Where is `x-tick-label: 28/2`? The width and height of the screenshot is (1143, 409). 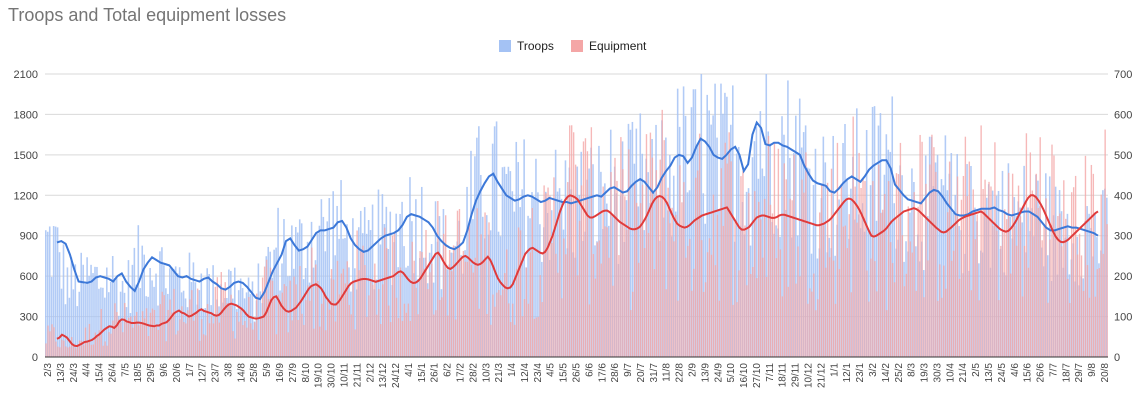 x-tick-label: 28/2 is located at coordinates (473, 373).